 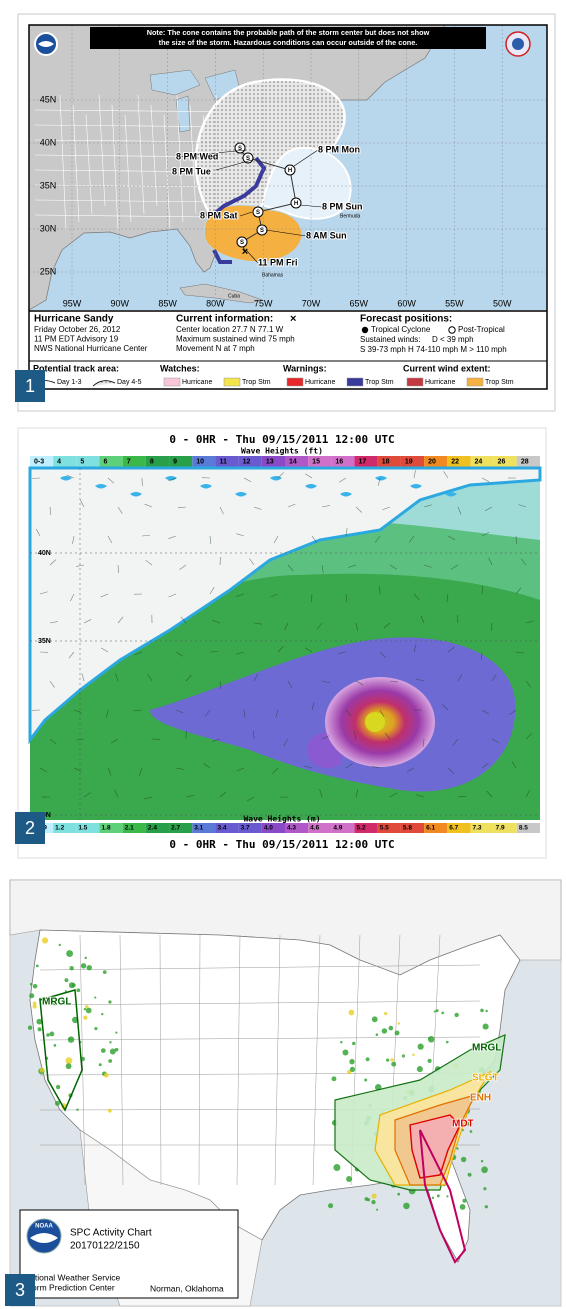 What do you see at coordinates (440, 382) in the screenshot?
I see `legend-label: Hurricane` at bounding box center [440, 382].